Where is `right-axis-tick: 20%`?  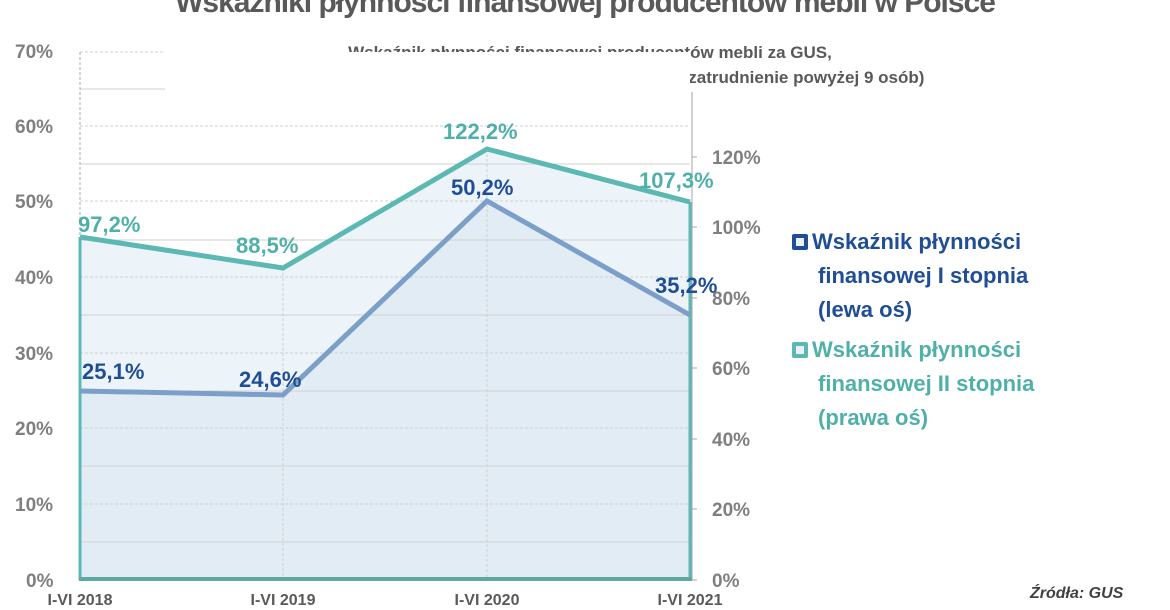 right-axis-tick: 20% is located at coordinates (731, 510).